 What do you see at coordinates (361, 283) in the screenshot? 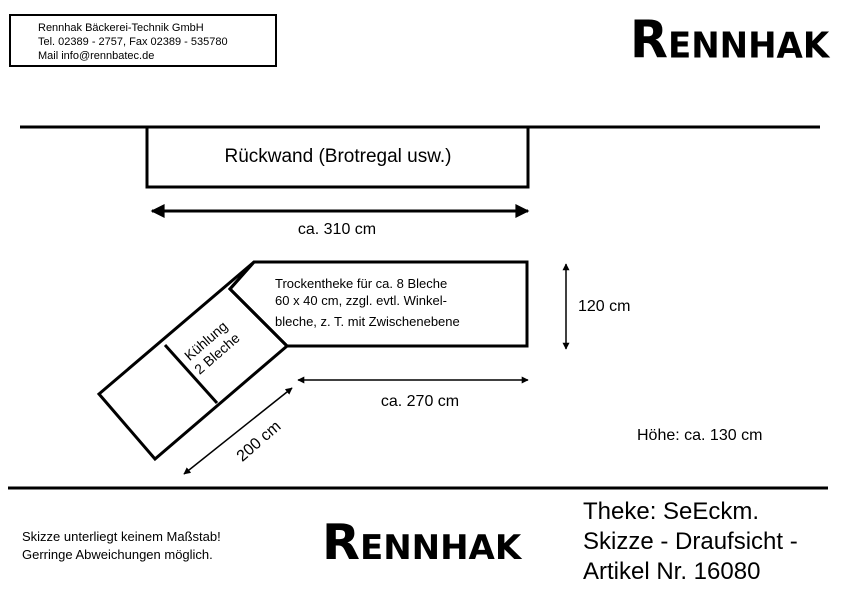
I see `dry-counter-line-1: Trockentheke für ca. 8 Bleche` at bounding box center [361, 283].